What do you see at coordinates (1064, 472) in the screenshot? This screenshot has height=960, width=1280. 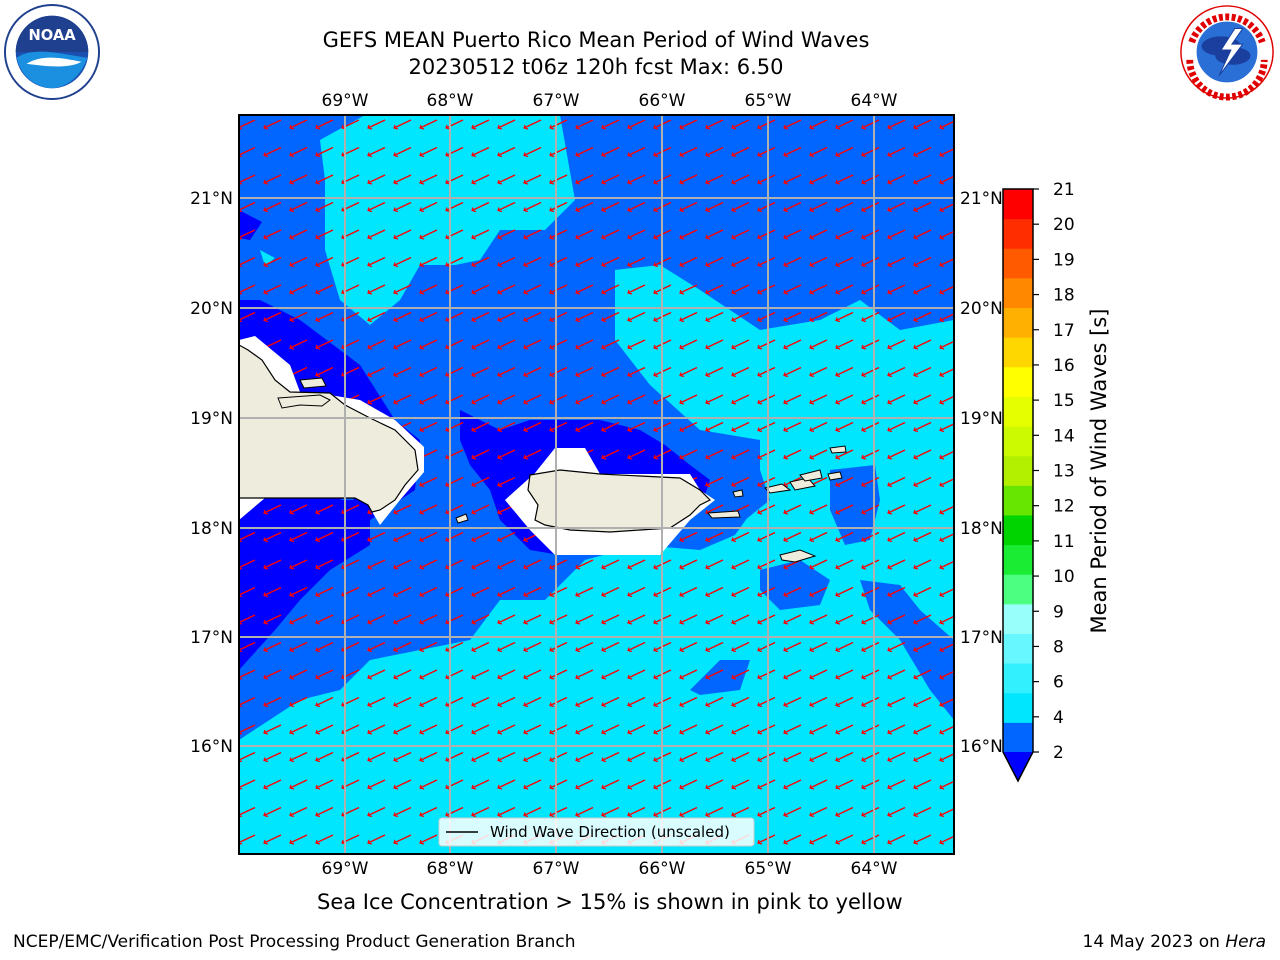 I see `colorbar-tick-label: 13` at bounding box center [1064, 472].